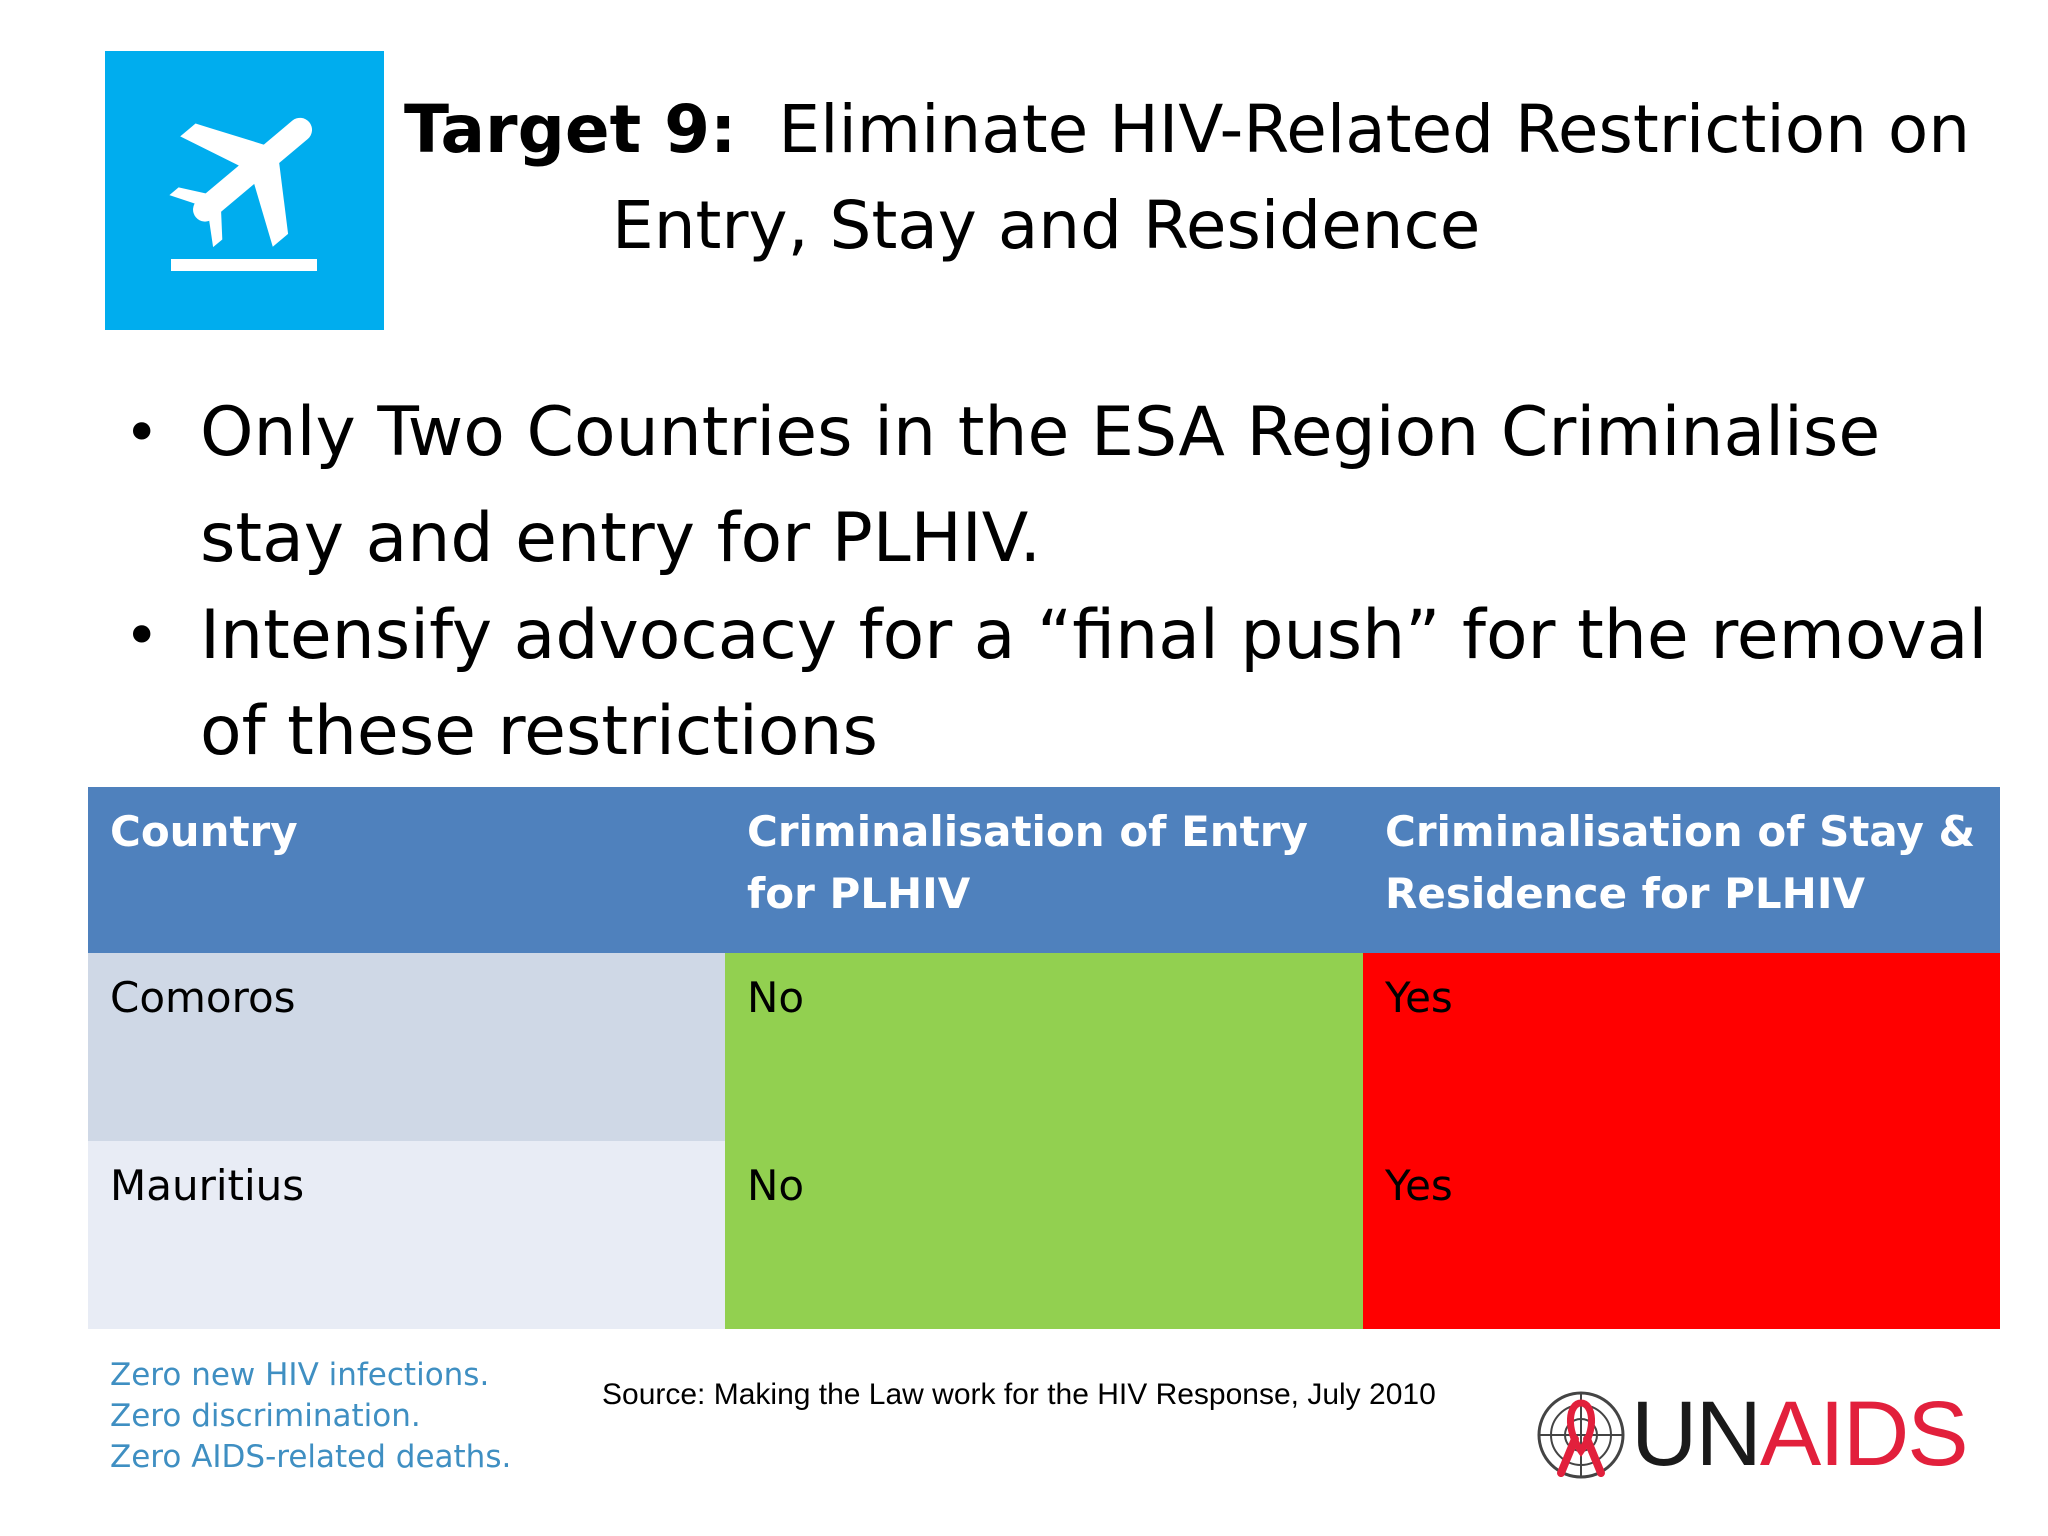 This screenshot has height=1536, width=2048. I want to click on un-emblem-ribbon-icon, so click(1581, 1435).